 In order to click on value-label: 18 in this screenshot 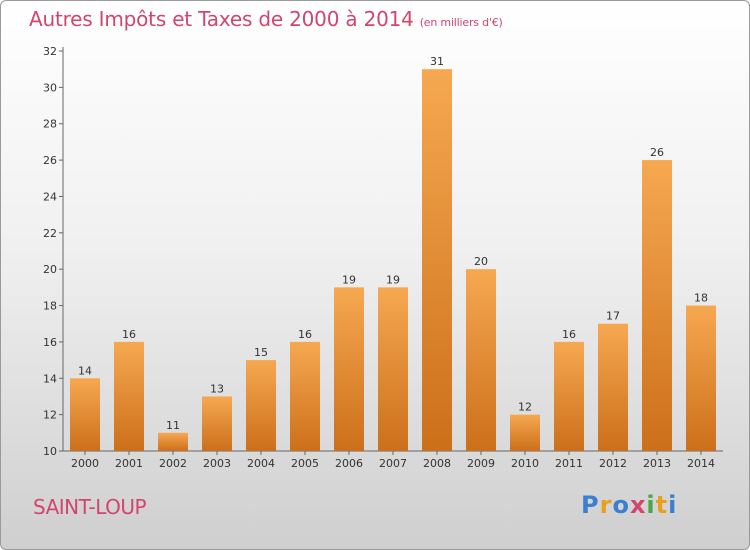, I will do `click(701, 298)`.